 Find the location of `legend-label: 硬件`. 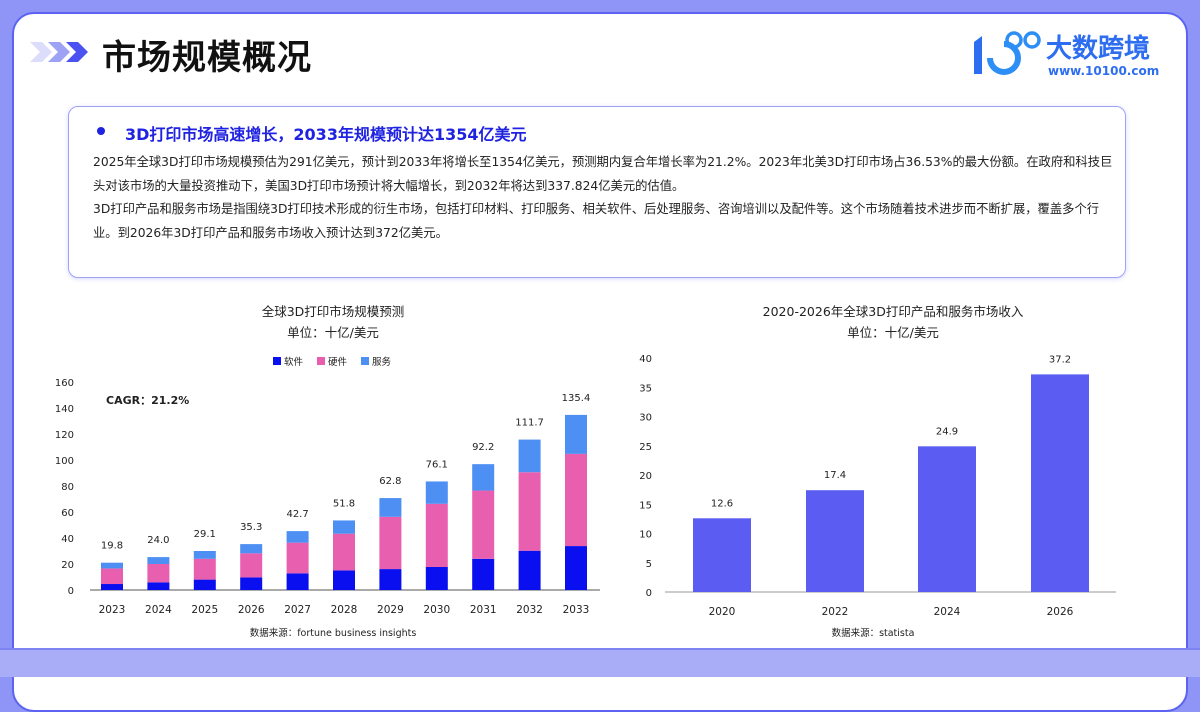

legend-label: 硬件 is located at coordinates (338, 362).